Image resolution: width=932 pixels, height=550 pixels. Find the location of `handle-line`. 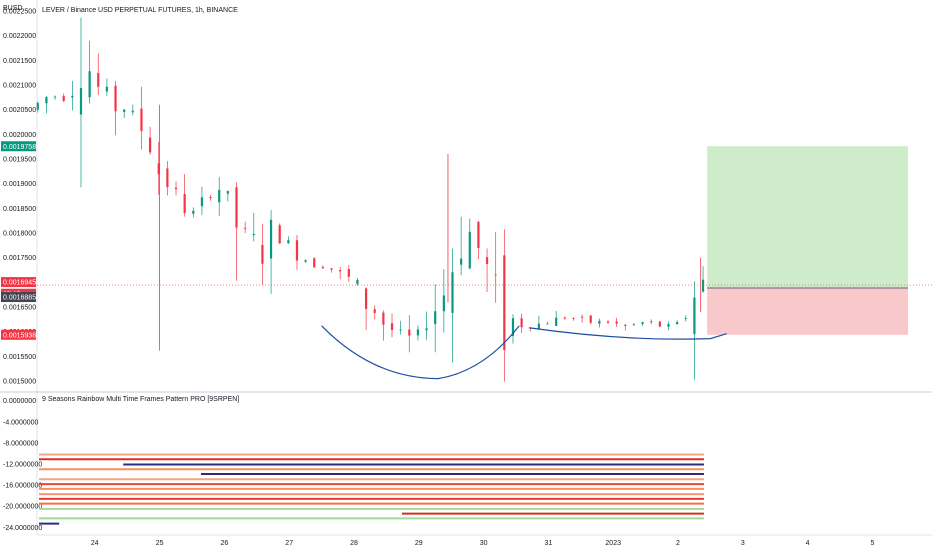

handle-line is located at coordinates (627, 333).